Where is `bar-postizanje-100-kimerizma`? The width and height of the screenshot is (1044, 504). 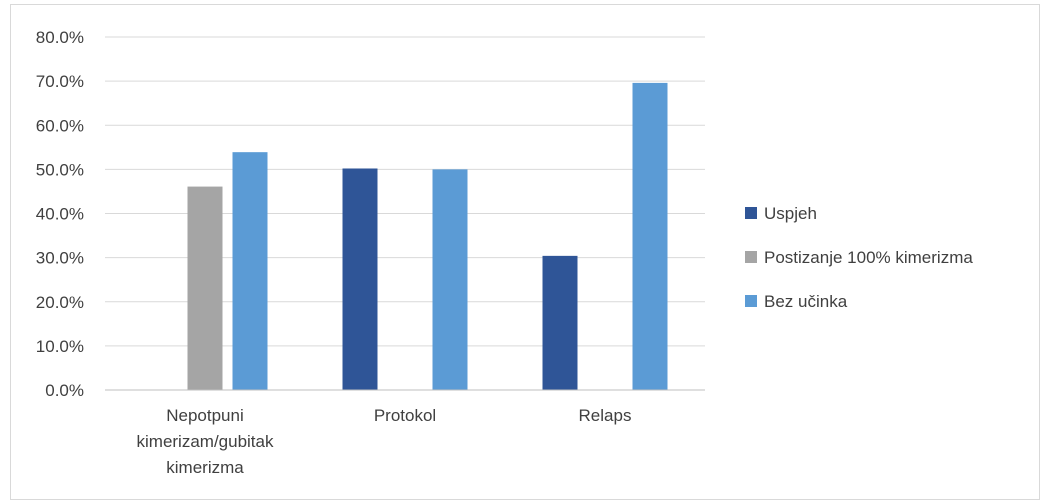
bar-postizanje-100-kimerizma is located at coordinates (205, 288).